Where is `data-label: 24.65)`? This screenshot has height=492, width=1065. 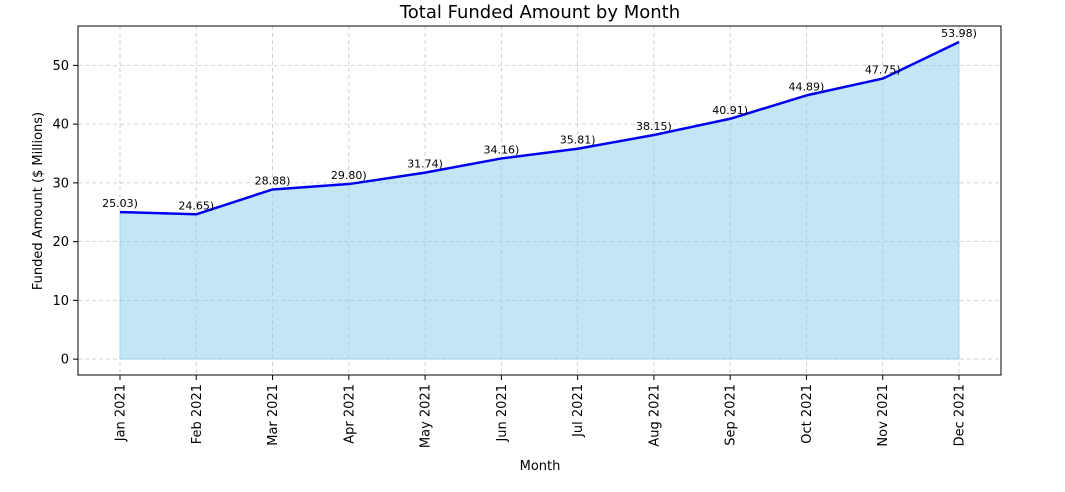 data-label: 24.65) is located at coordinates (196, 205).